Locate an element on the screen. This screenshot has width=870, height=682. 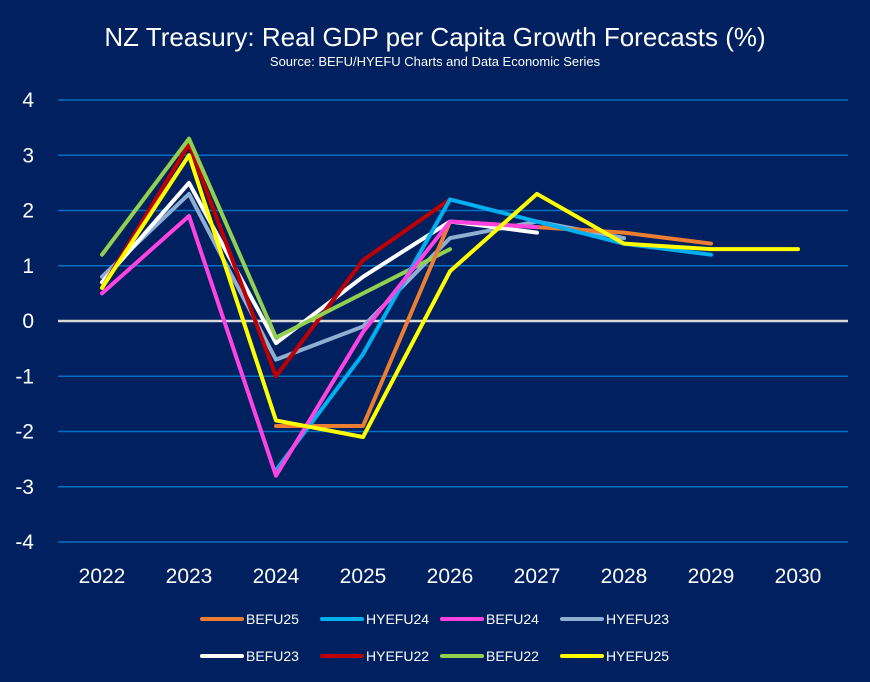
y-tick-label: -4 is located at coordinates (24, 542).